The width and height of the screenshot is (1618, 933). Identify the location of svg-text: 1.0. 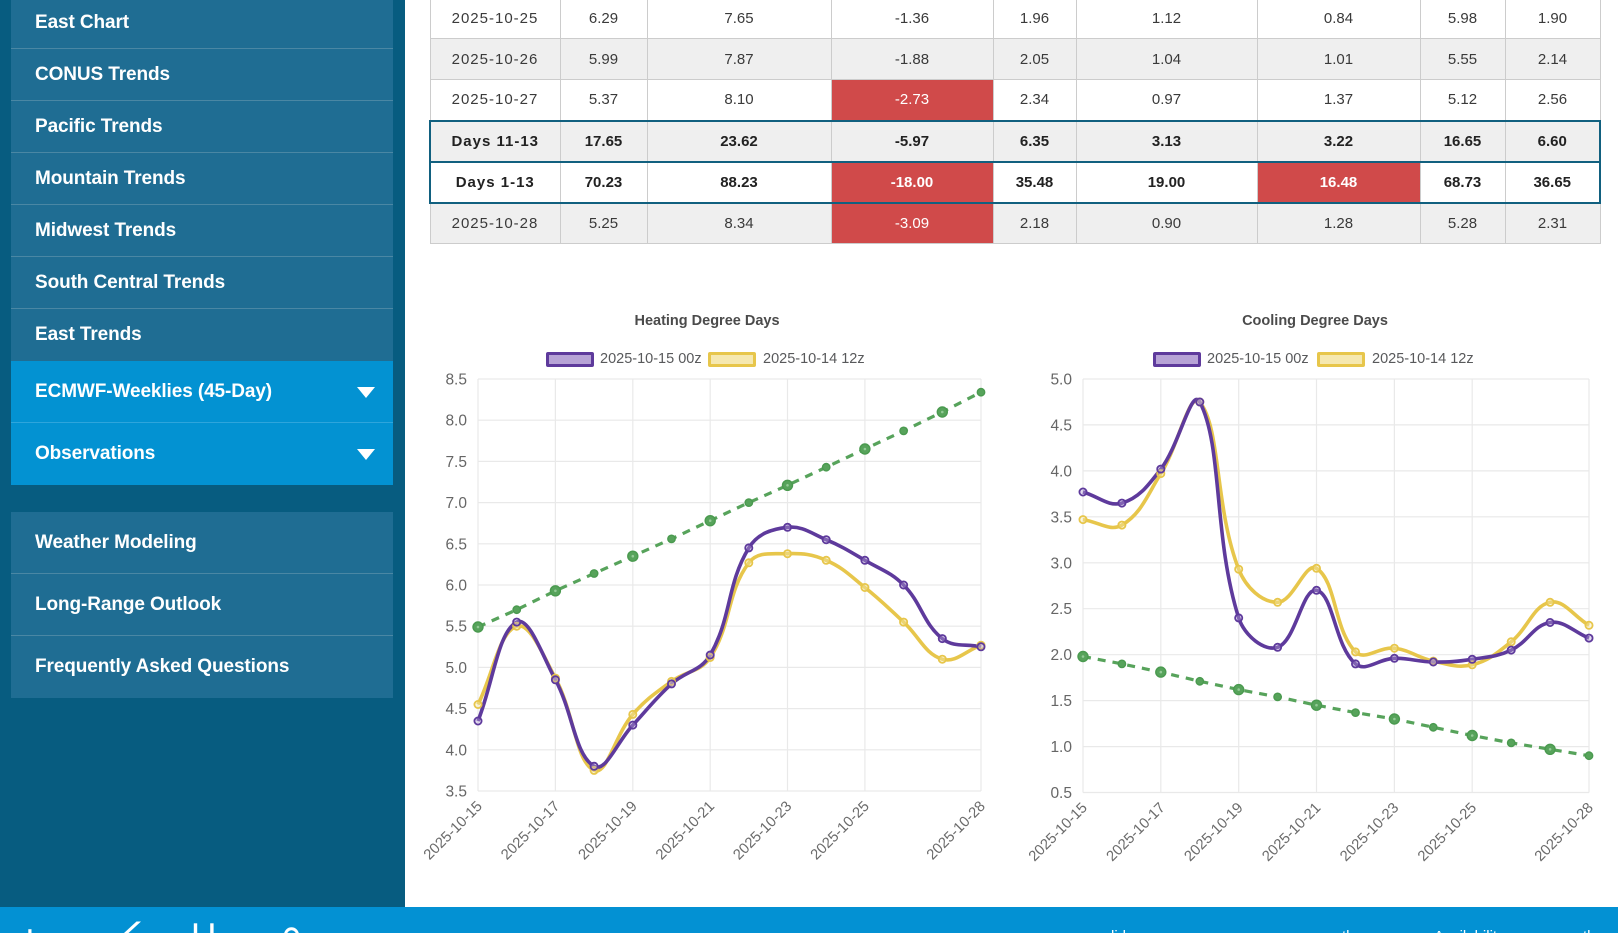
(1061, 747).